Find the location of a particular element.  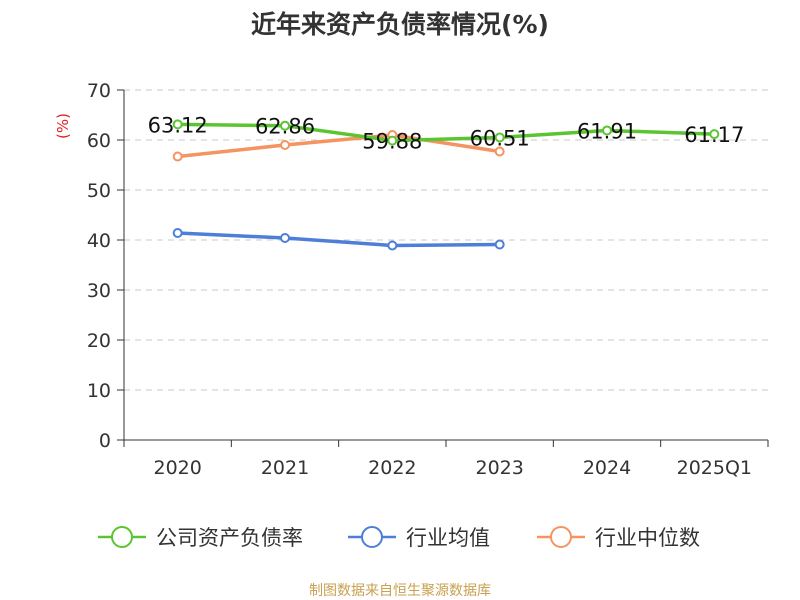

y-tick-labels: 0 10 20 30 40 50 60 70 is located at coordinates (99, 266).